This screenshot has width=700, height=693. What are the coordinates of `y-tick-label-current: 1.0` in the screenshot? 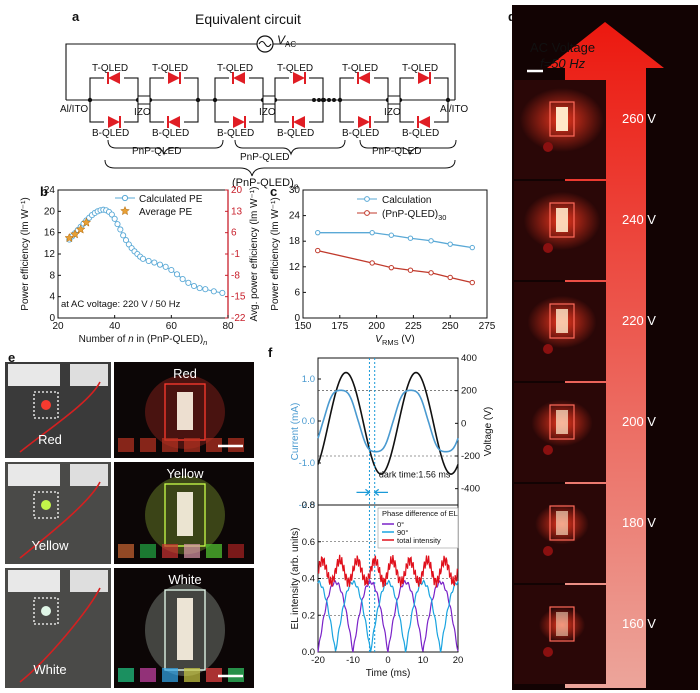 It's located at (308, 379).